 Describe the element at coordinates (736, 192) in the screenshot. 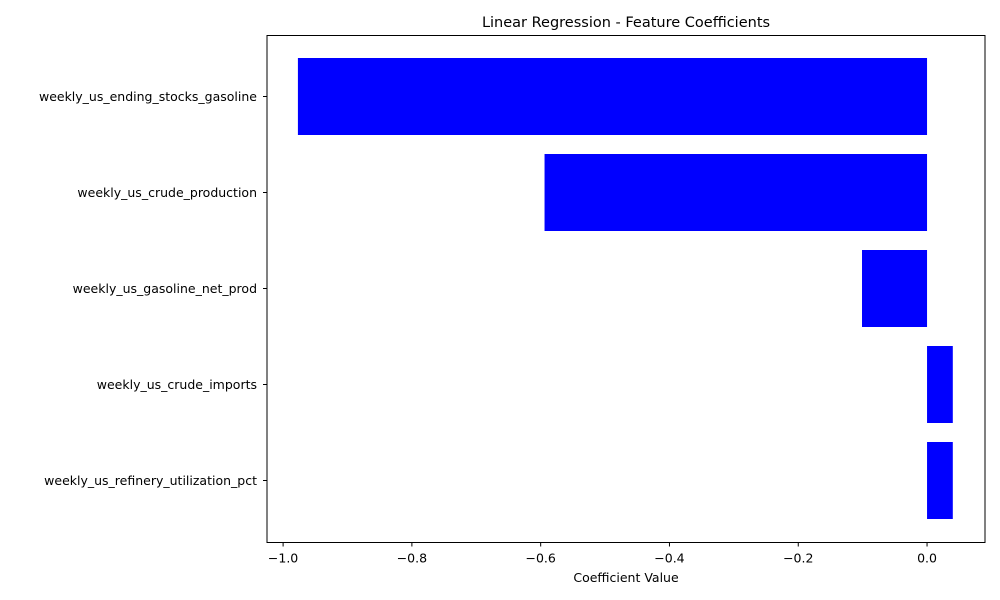

I see `bar-weekly_us_crude_production` at that location.